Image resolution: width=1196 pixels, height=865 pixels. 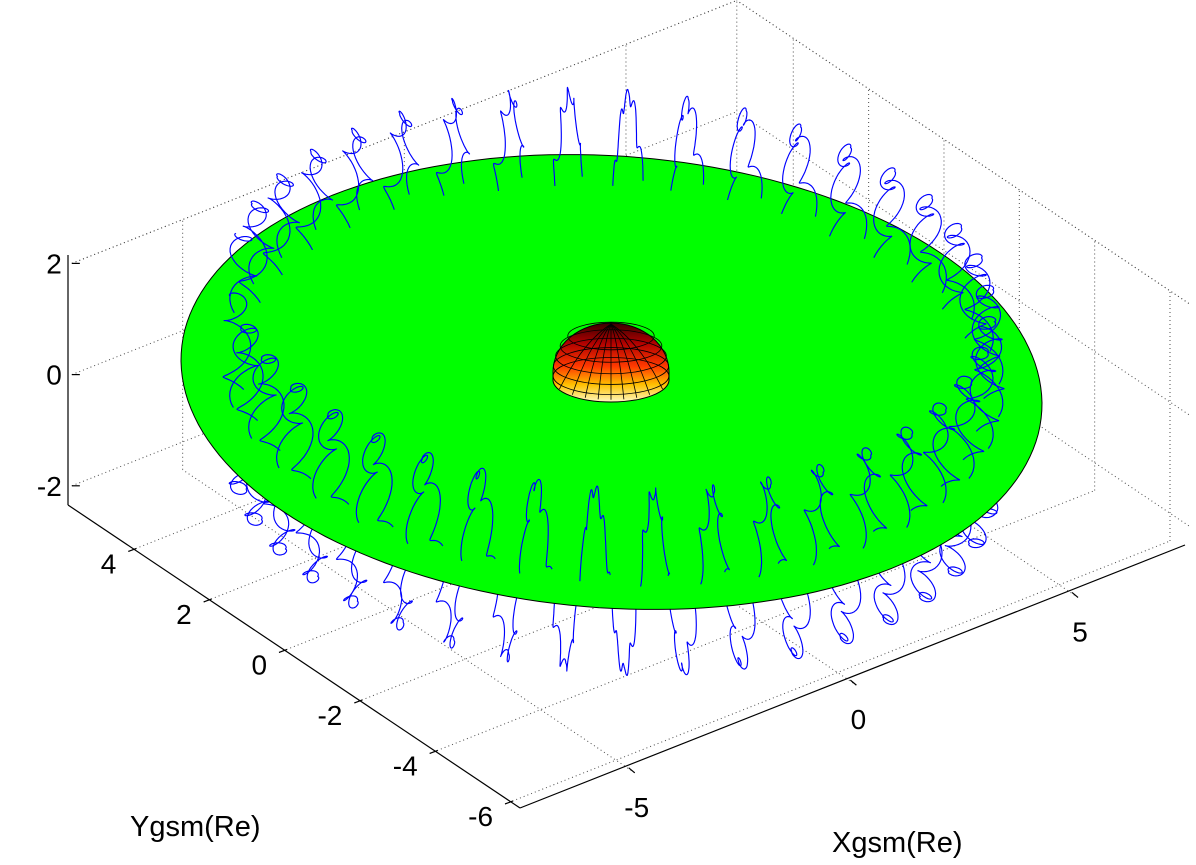 What do you see at coordinates (54, 263) in the screenshot?
I see `z-tick-label: 2` at bounding box center [54, 263].